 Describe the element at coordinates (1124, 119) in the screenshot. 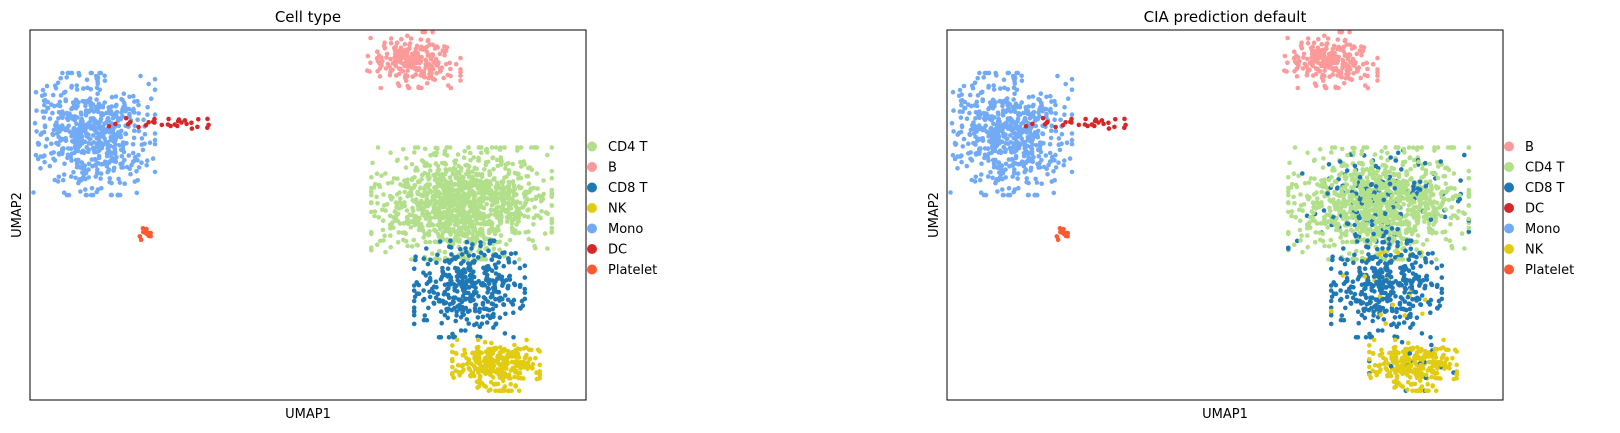

I see `point-dc` at that location.